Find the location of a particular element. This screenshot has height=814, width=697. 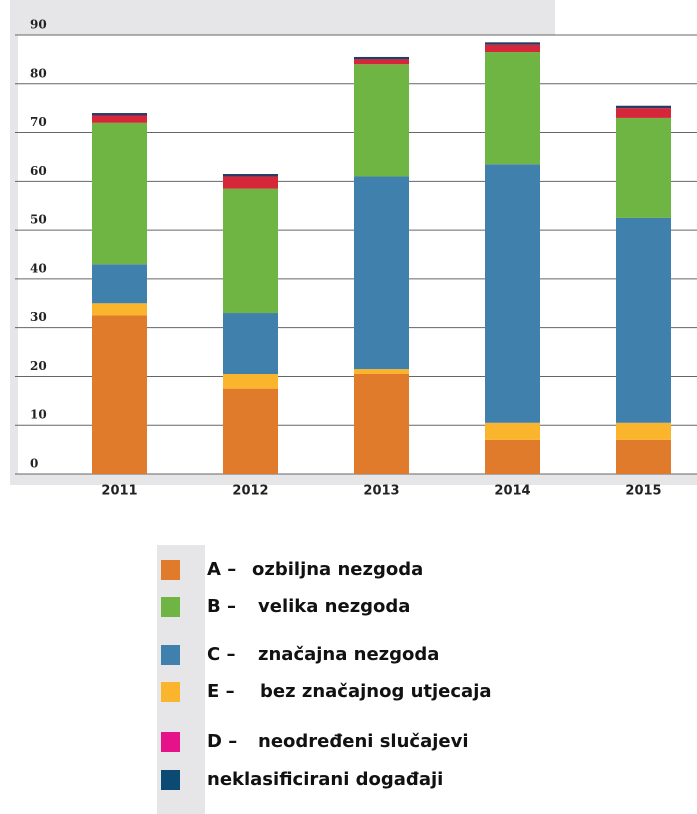

y-tick-label: 70 is located at coordinates (38, 122).